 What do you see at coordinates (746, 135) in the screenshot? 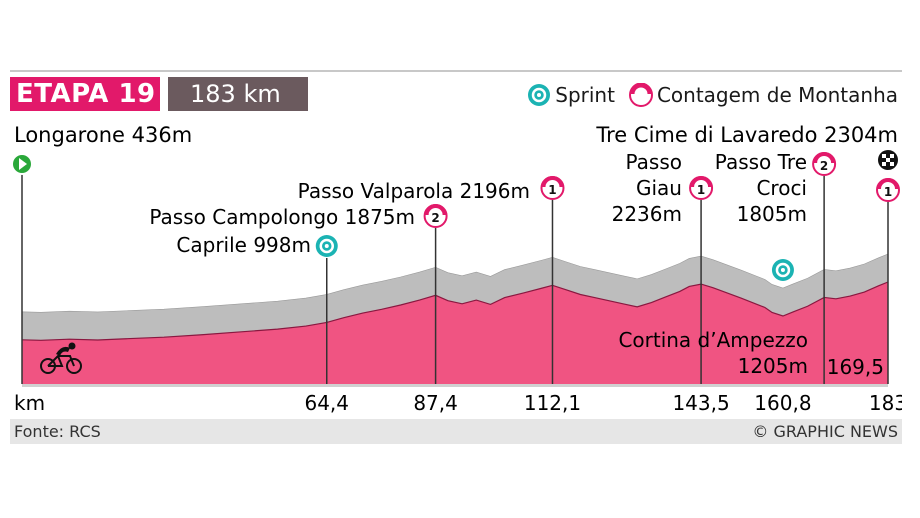
I see `finish-label: Tre Cime di Lavaredo 2304m` at bounding box center [746, 135].